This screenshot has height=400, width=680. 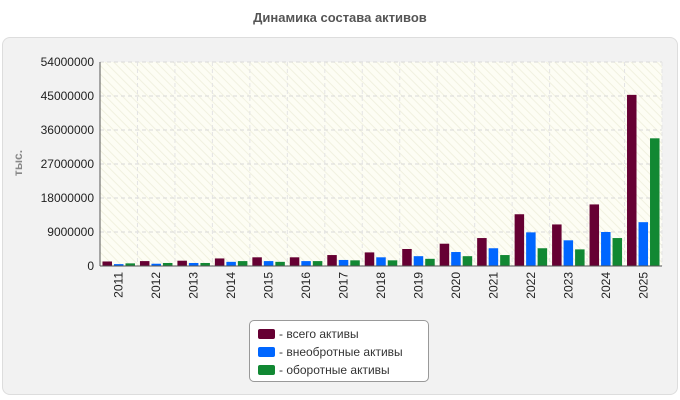 I want to click on bar--оборотные-активы-2020, so click(x=467, y=261).